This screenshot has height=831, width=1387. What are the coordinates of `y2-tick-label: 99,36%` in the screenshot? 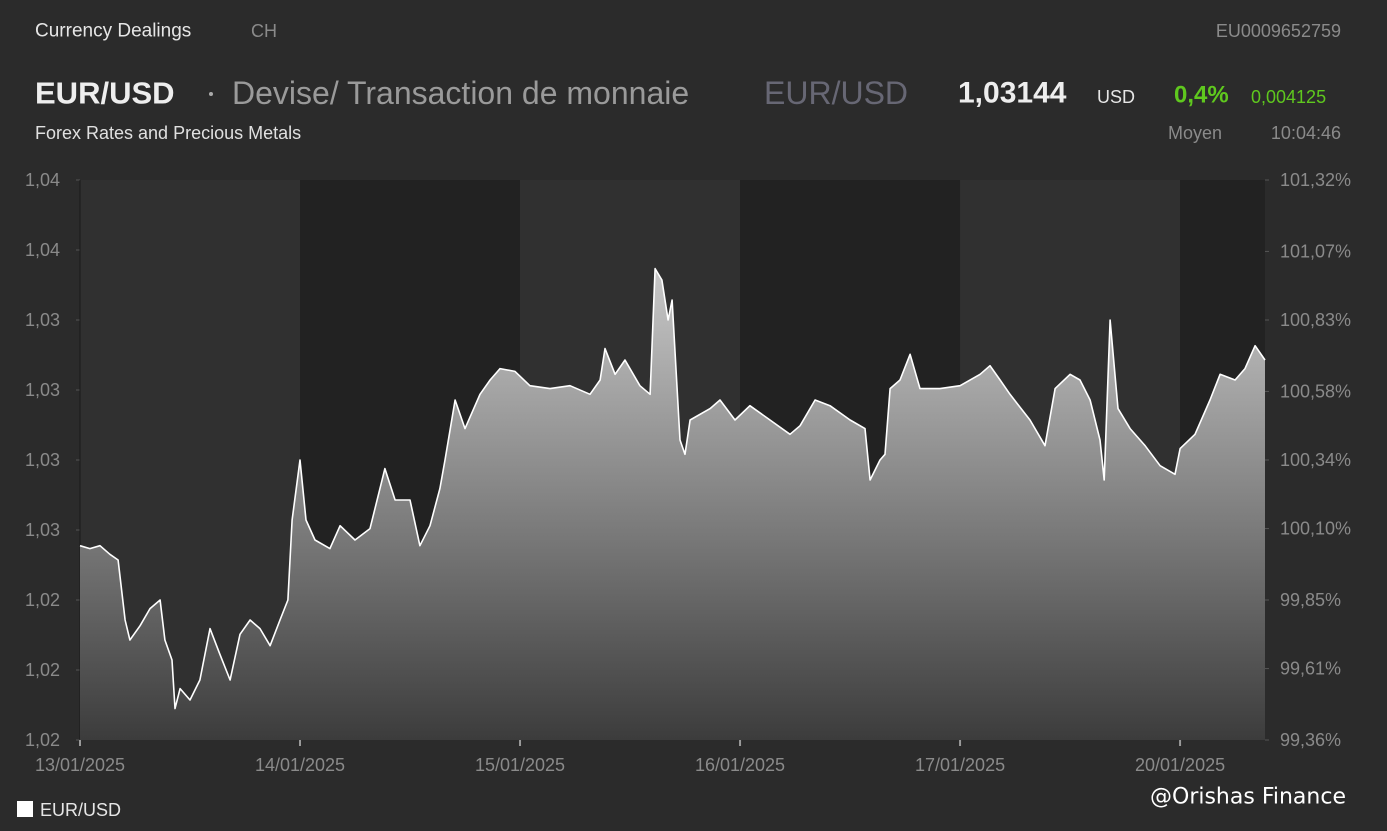 It's located at (1310, 740).